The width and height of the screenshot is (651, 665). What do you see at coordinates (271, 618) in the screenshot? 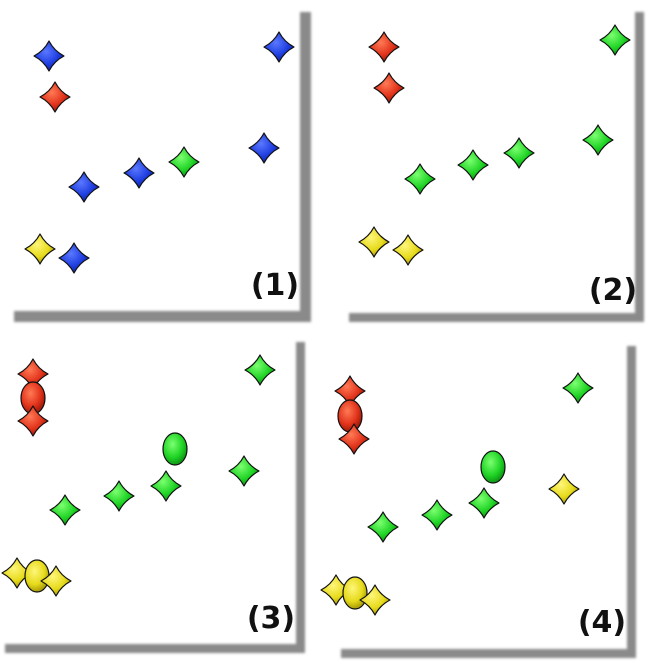
I see `panel-3-label: (3)` at bounding box center [271, 618].